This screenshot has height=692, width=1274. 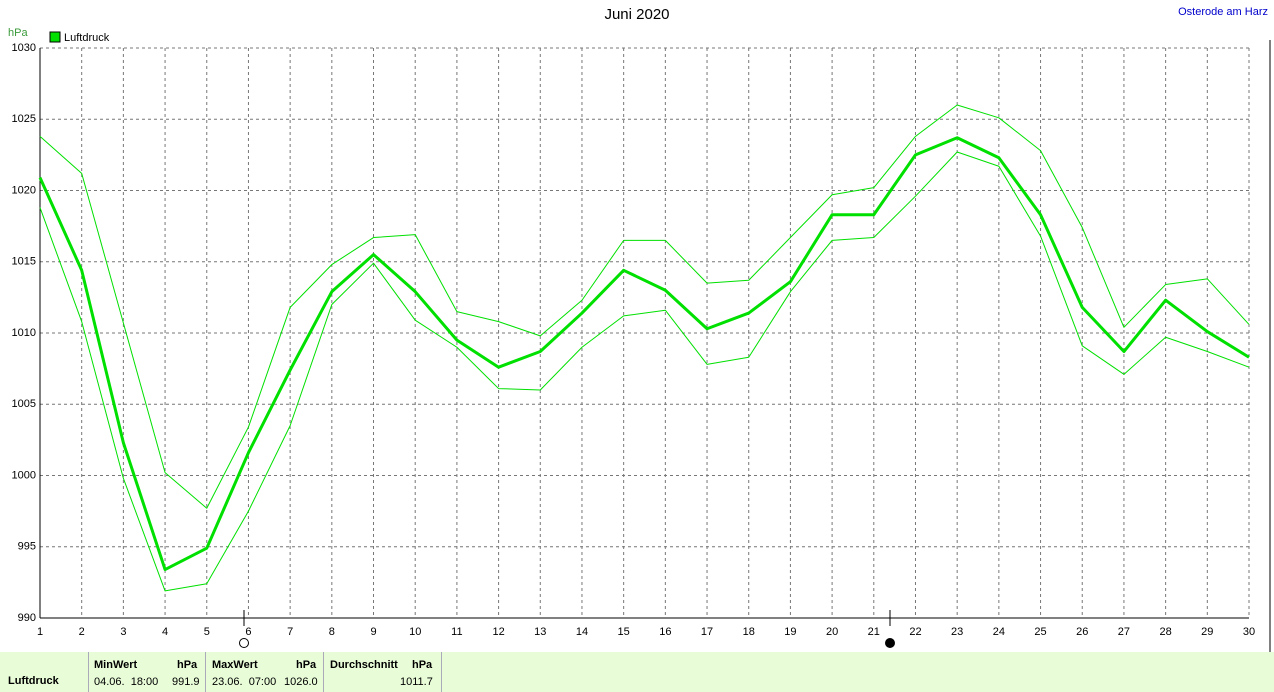 I want to click on y-tick-label: 1010, so click(x=24, y=333).